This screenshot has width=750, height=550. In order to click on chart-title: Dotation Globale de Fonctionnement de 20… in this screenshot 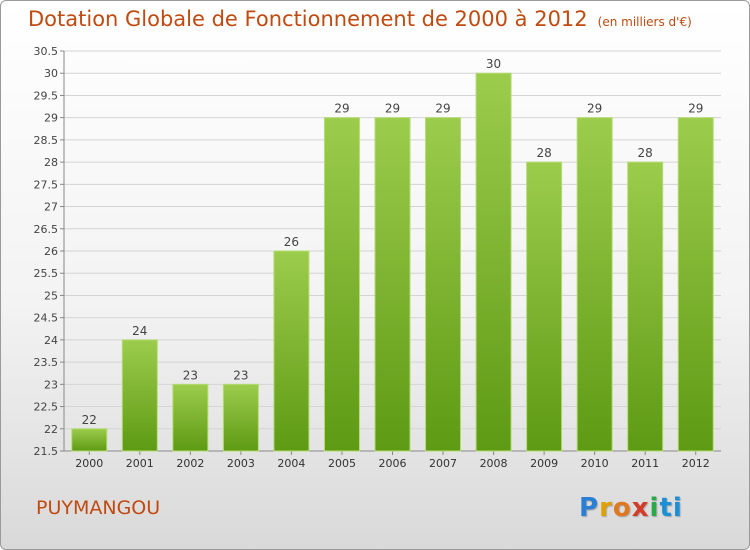, I will do `click(360, 19)`.